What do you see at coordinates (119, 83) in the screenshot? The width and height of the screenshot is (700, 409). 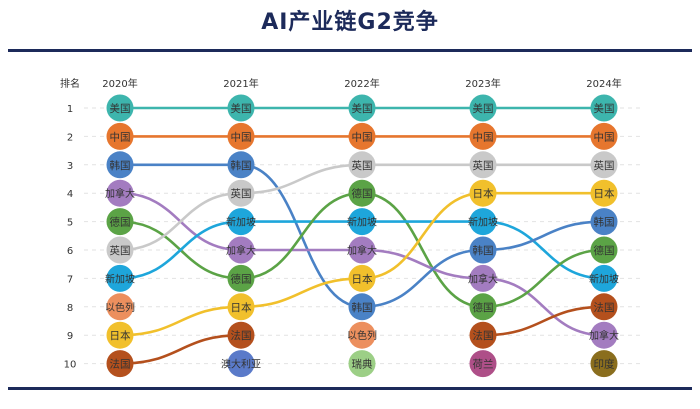 I see `year-label: 2020年` at bounding box center [119, 83].